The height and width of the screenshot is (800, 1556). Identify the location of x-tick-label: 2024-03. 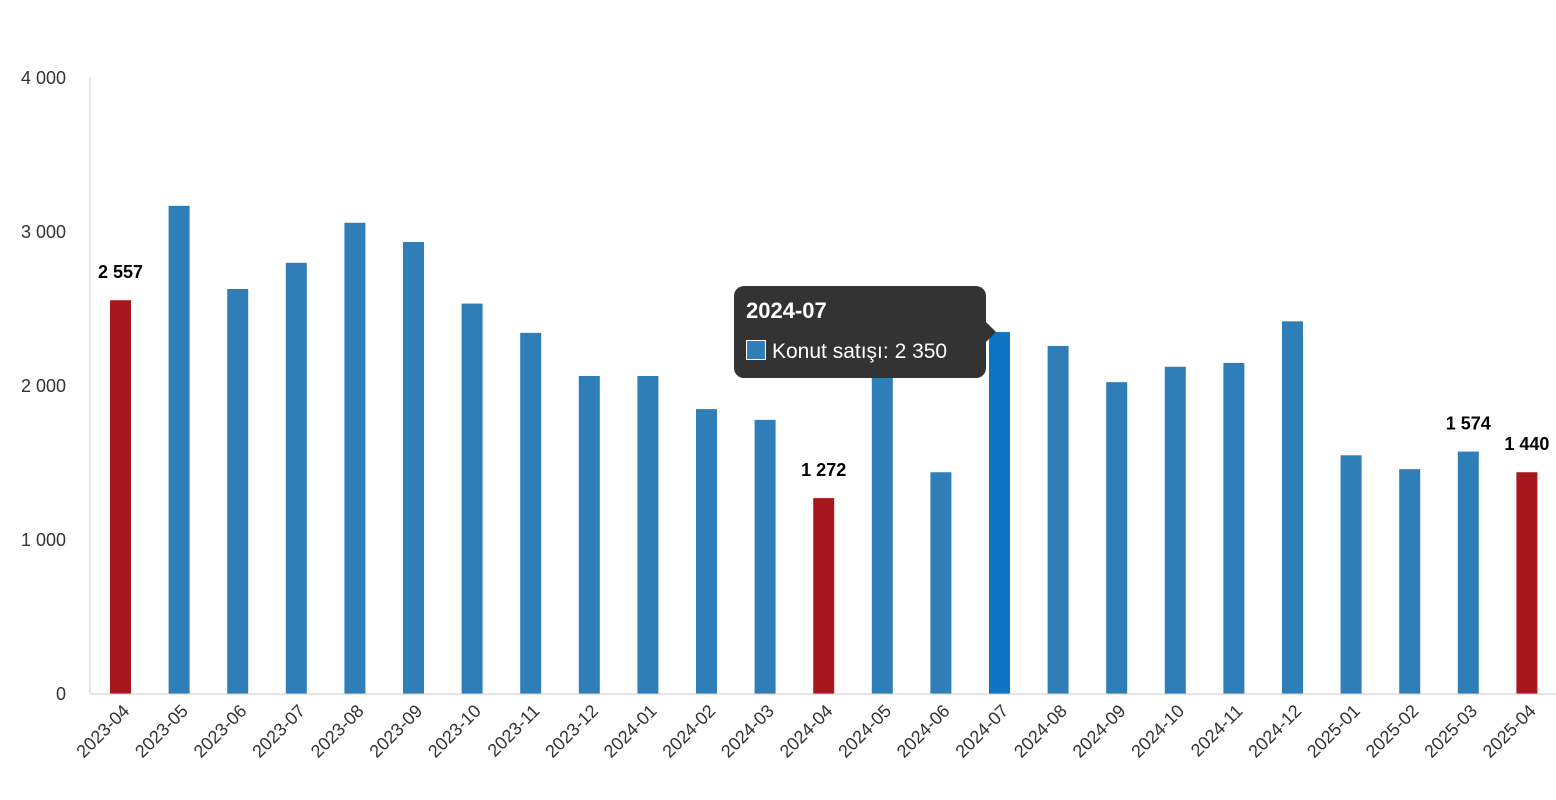
(747, 731).